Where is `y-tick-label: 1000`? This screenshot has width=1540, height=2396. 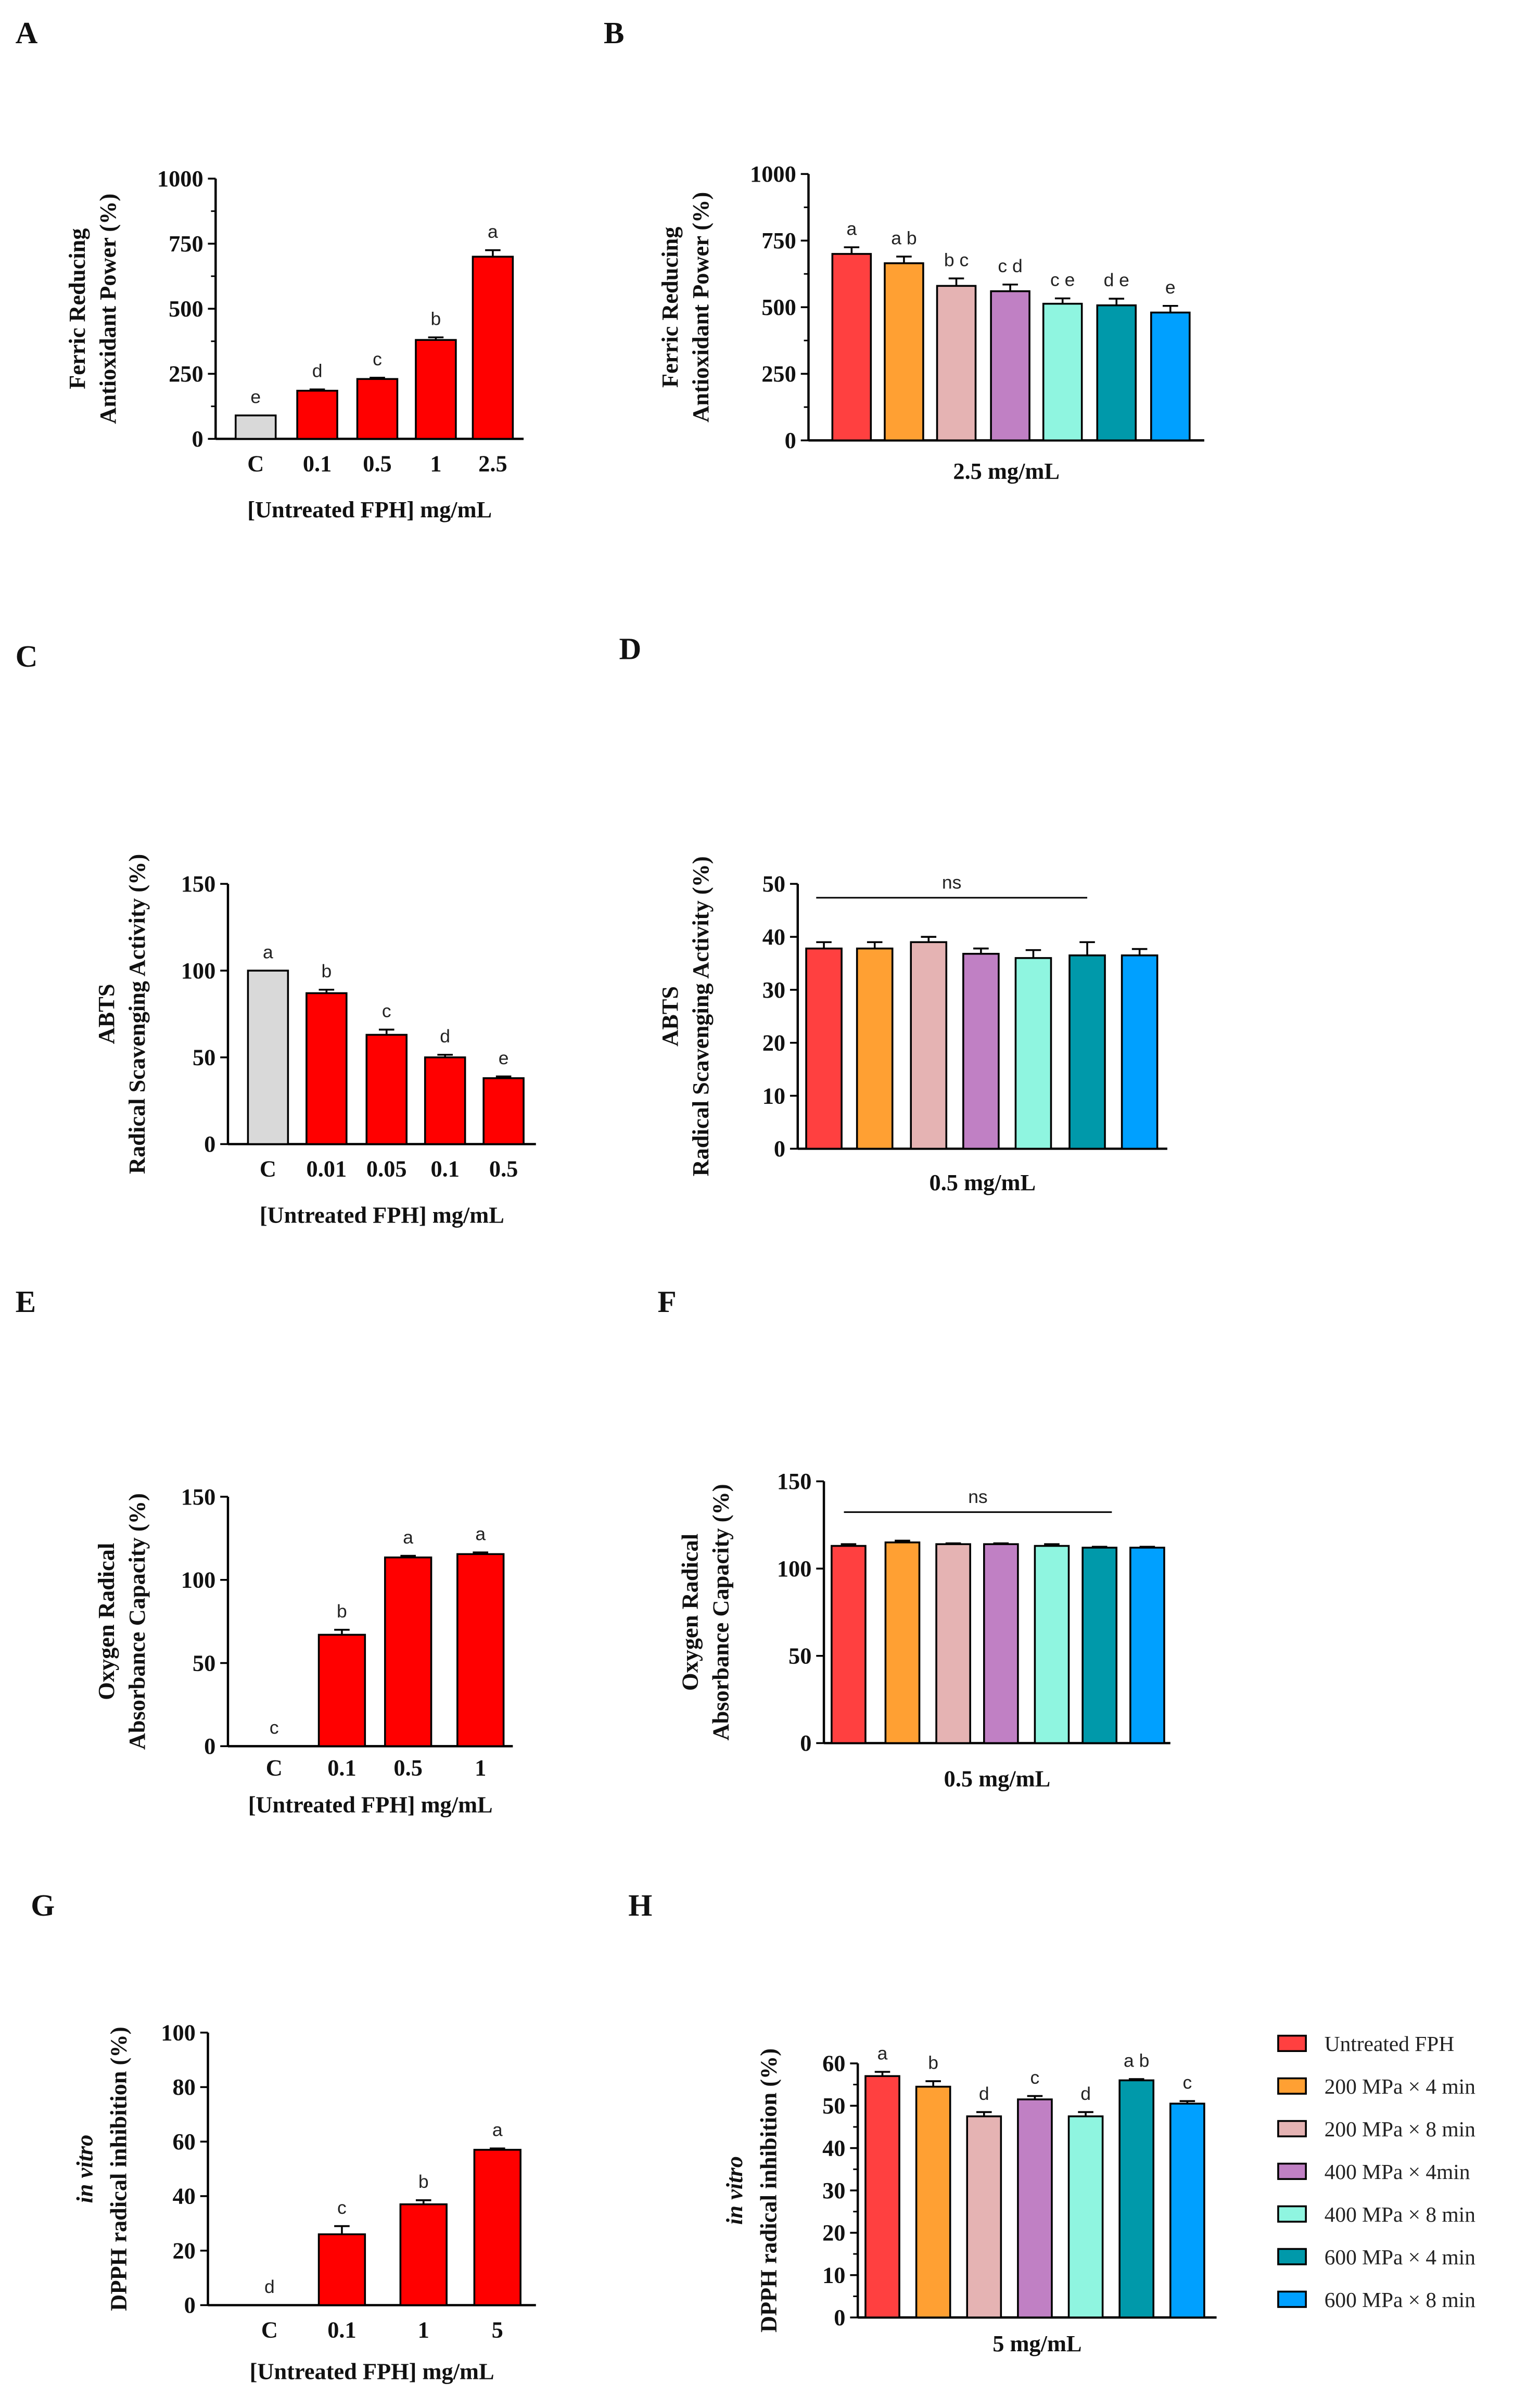
y-tick-label: 1000 is located at coordinates (180, 179).